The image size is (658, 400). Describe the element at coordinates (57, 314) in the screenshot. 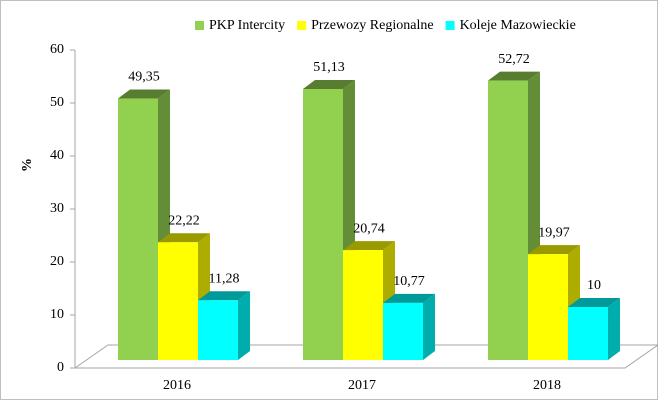

I see `y-tick-label: 10` at that location.